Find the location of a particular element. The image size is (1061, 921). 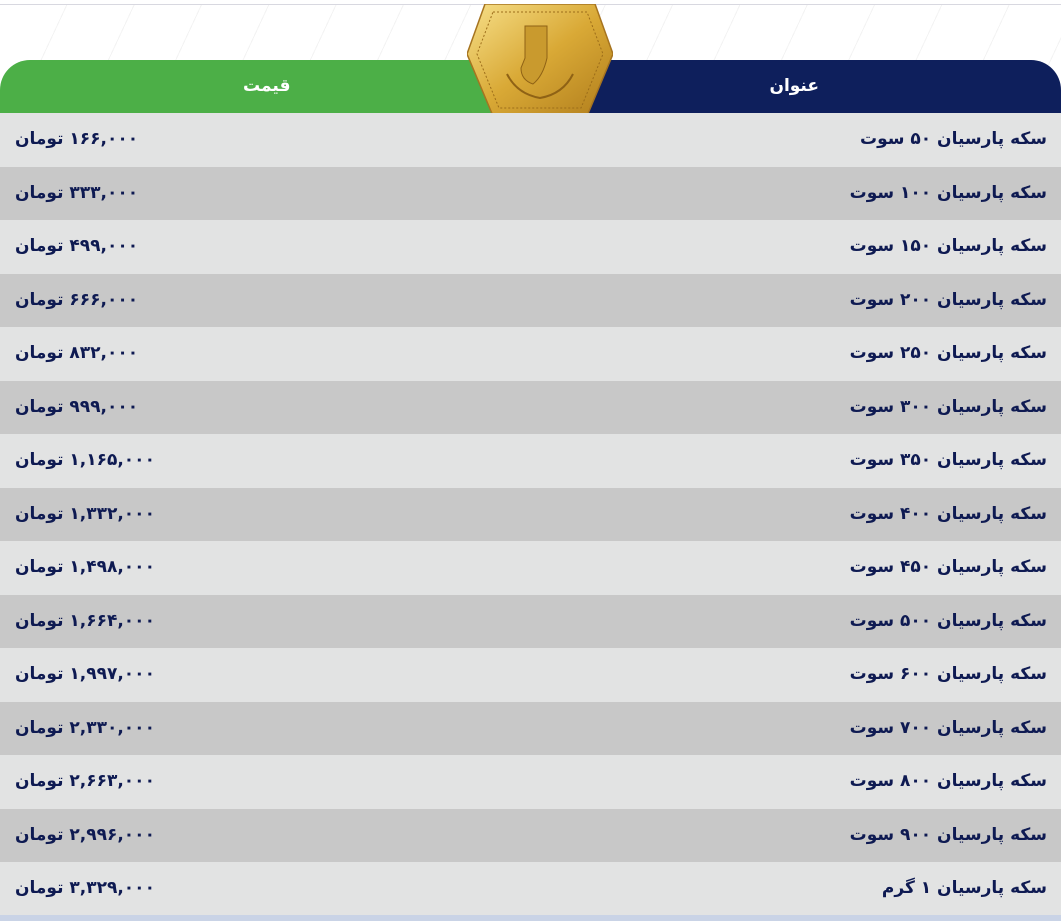

coin-name: سکه پارسیان ۹۰۰ سوت is located at coordinates (948, 834).